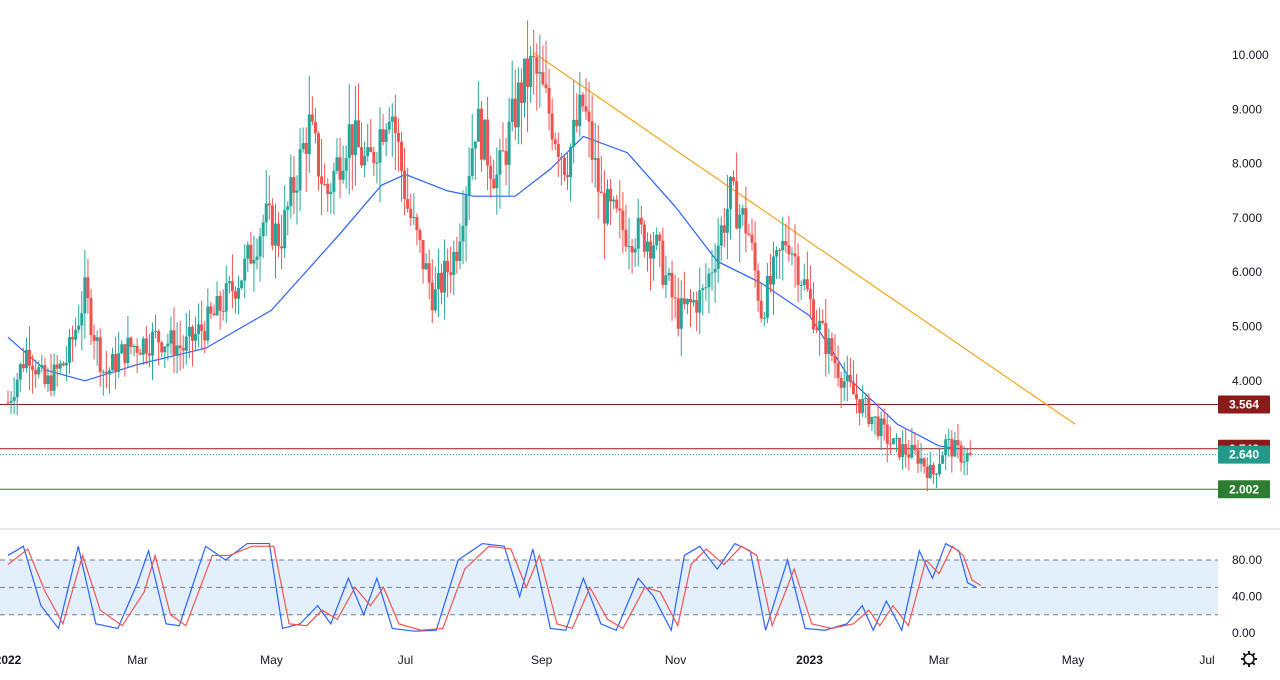 The width and height of the screenshot is (1280, 680). I want to click on time-axis: 2022 Mar May Jul Sep Nov 2023 Mar May Jul, so click(607, 660).